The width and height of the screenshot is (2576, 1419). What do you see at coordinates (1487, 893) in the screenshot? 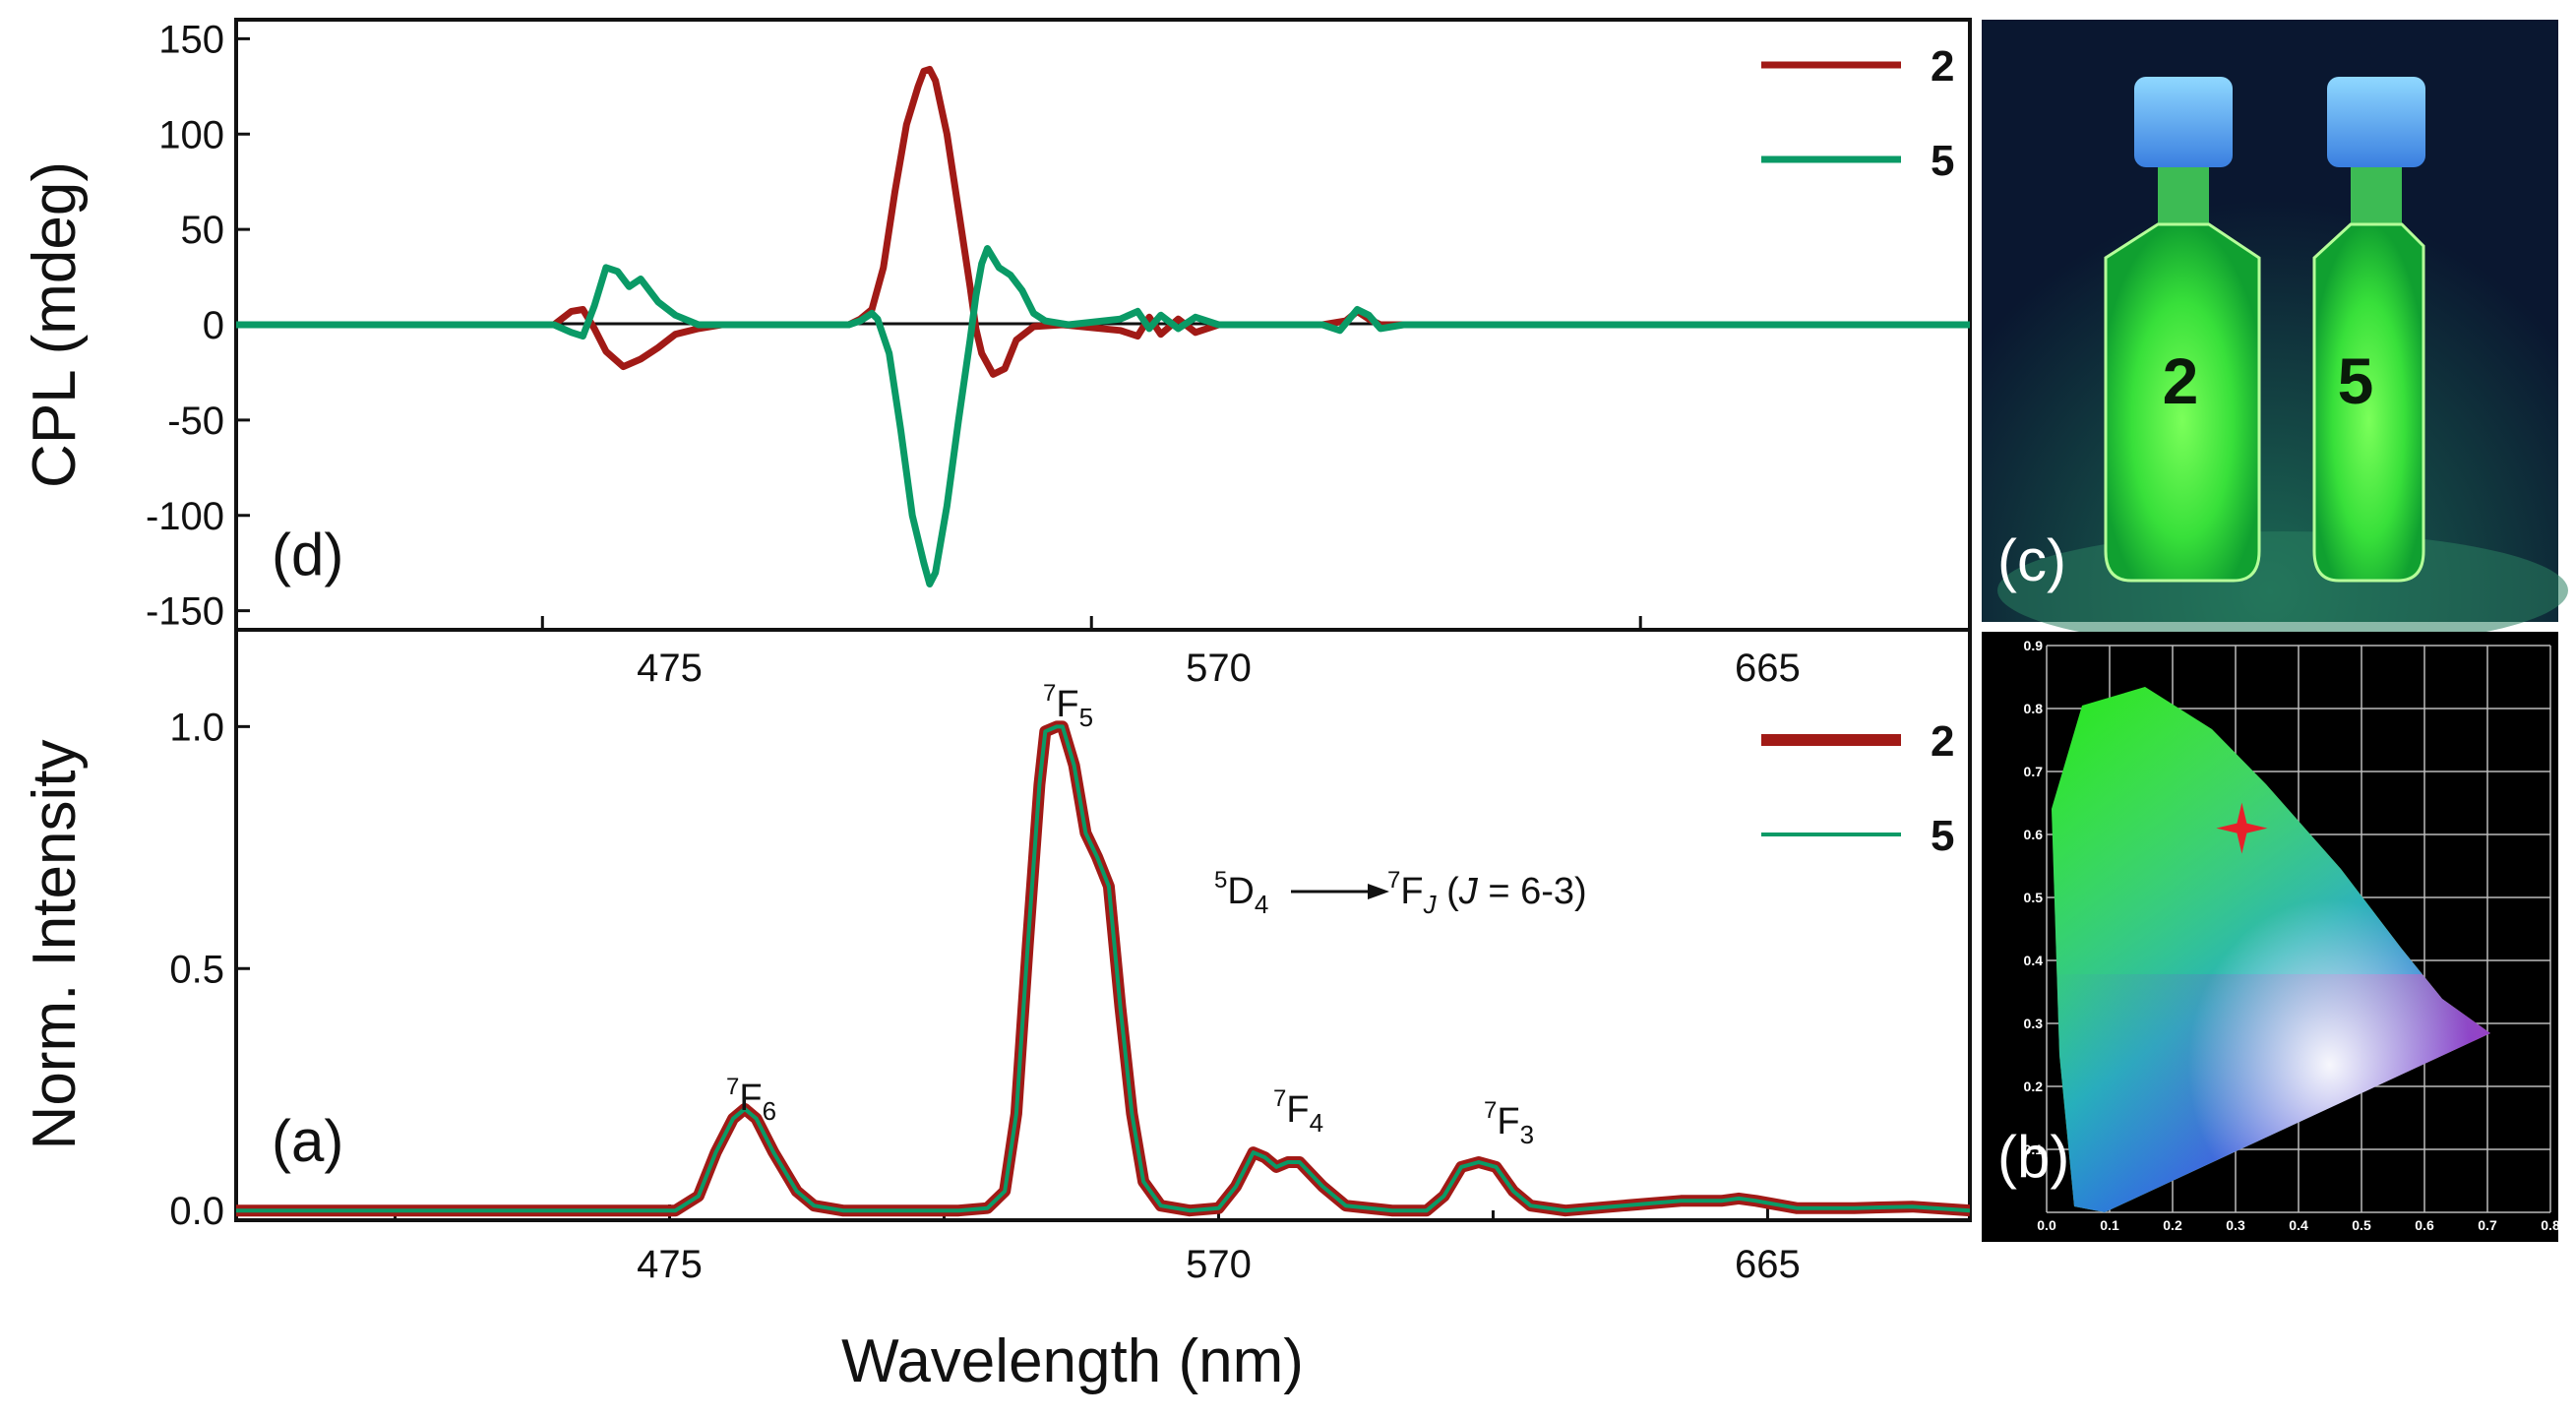
I see `transition-f-part: 7FJ (J = 6-3)` at bounding box center [1487, 893].